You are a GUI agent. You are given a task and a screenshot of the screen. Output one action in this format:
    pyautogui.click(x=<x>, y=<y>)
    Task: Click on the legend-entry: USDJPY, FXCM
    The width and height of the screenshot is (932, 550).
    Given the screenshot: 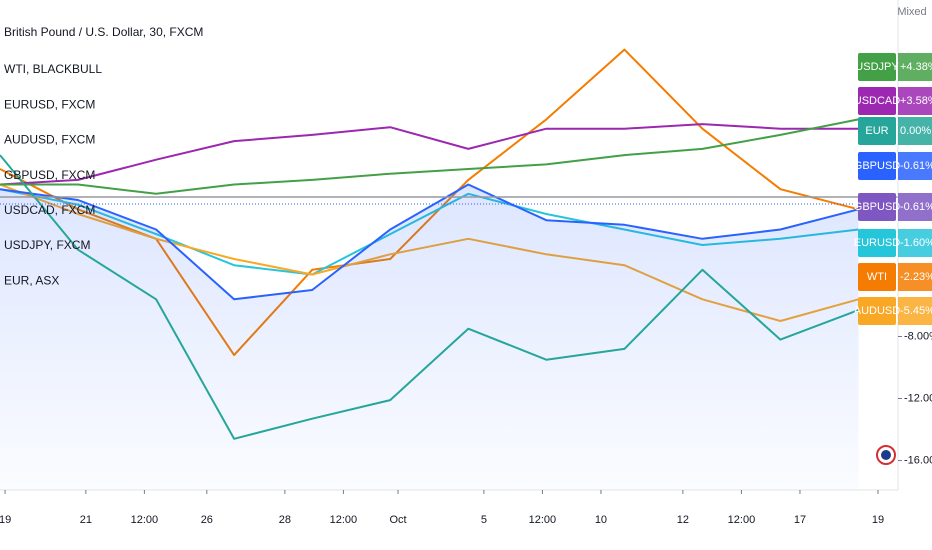 What is the action you would take?
    pyautogui.click(x=47, y=245)
    